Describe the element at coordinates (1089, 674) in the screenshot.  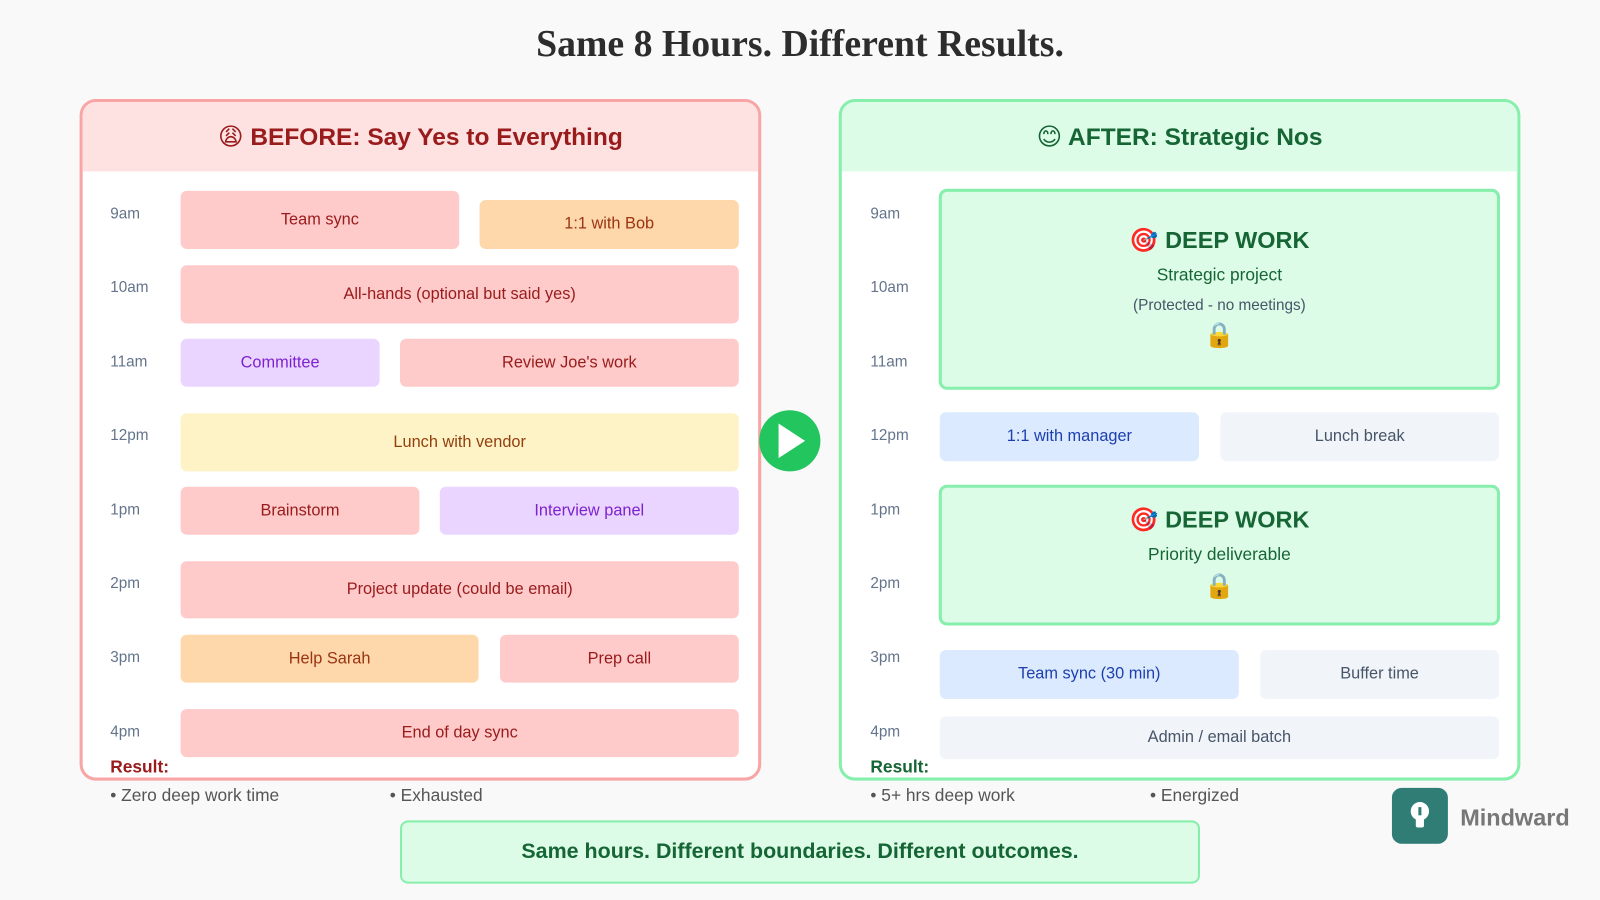
I see `calendar-event: Team sync (30 min)` at that location.